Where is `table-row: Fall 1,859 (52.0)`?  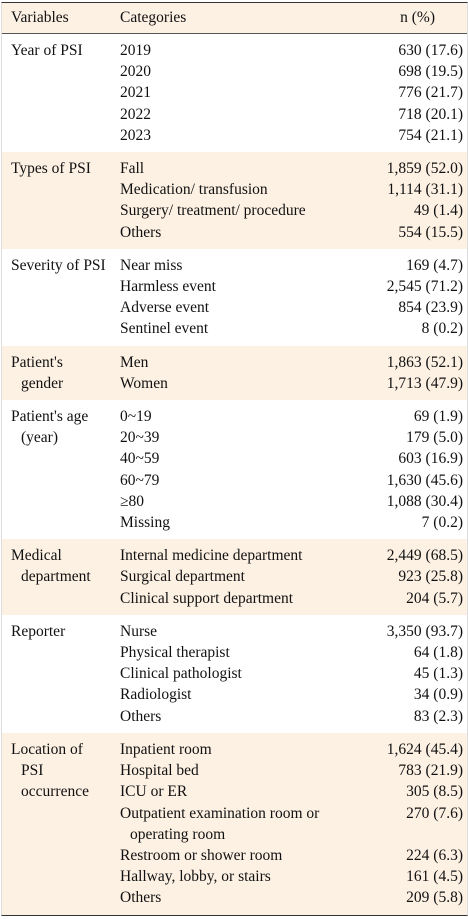
table-row: Fall 1,859 (52.0) is located at coordinates (286, 168).